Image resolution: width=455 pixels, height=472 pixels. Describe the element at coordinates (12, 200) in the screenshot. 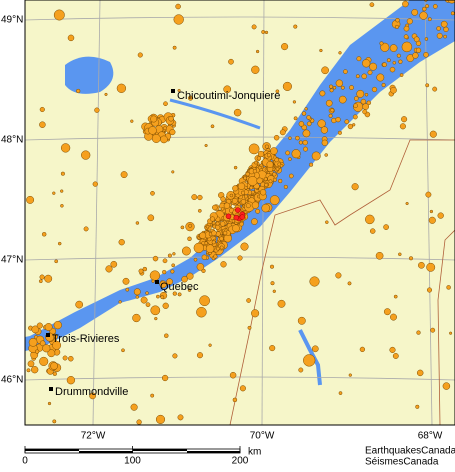

I see `lat-labels: 49°N 48°N 47°N 46°N` at that location.